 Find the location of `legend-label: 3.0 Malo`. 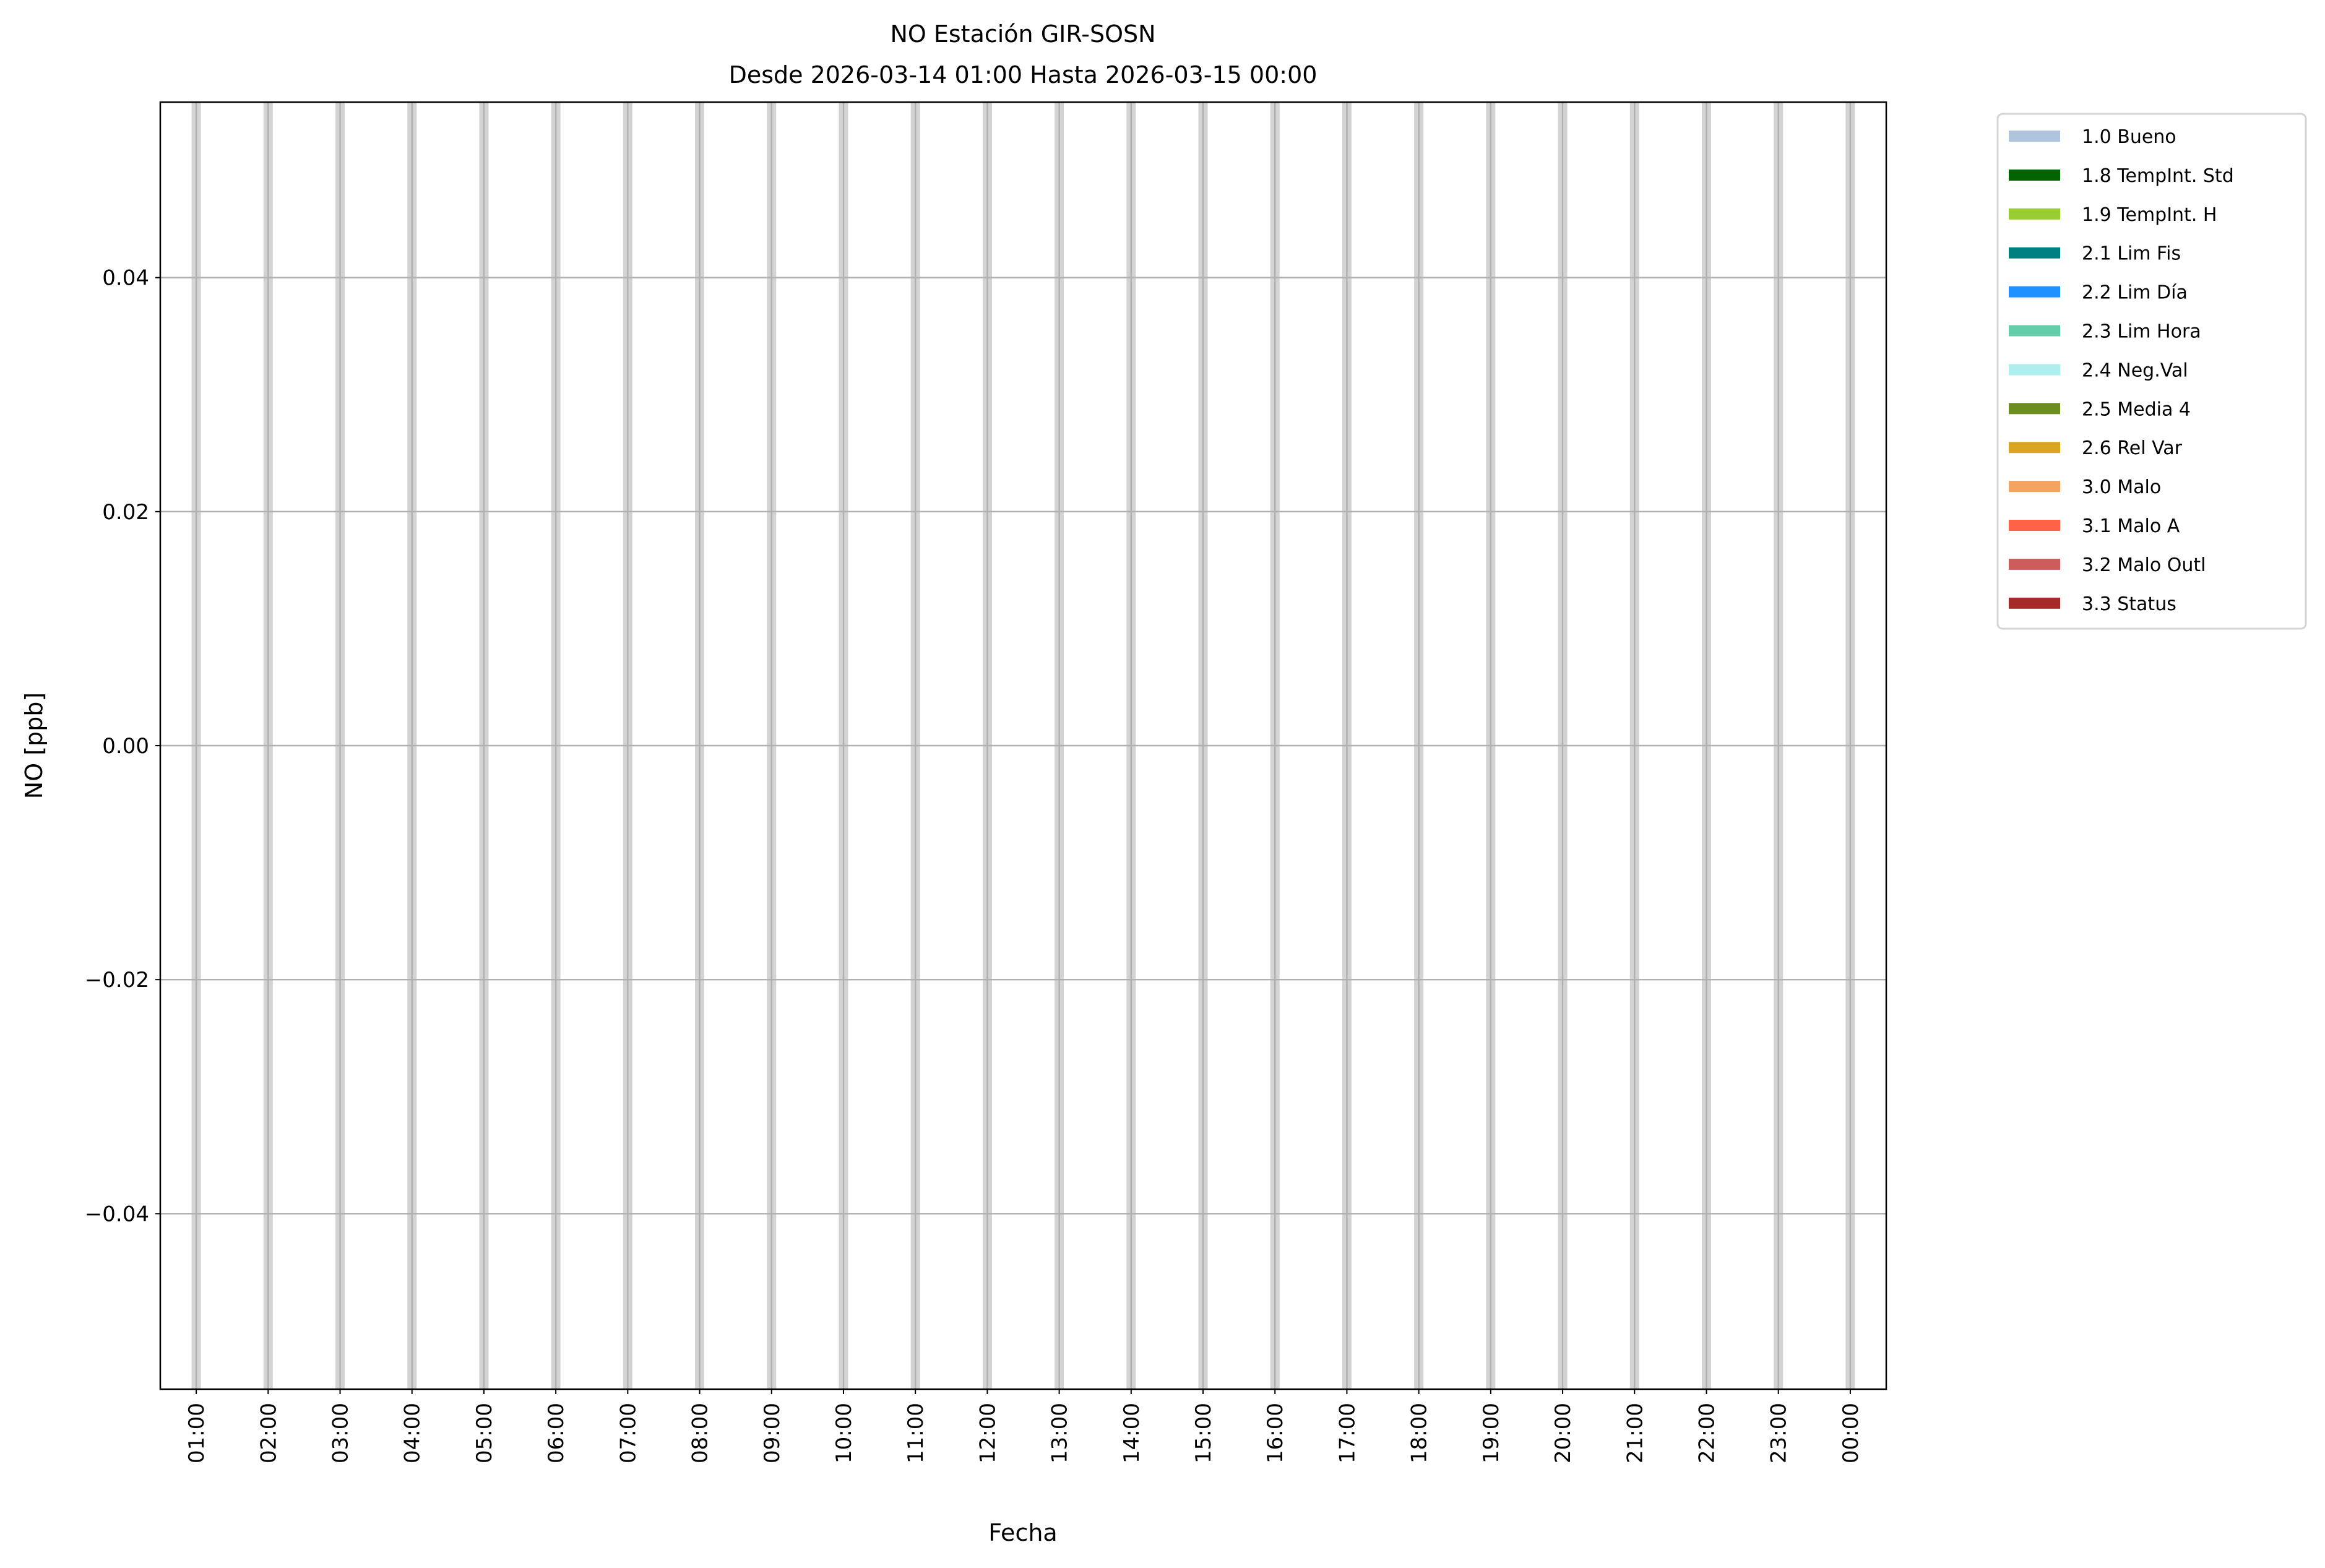

legend-label: 3.0 Malo is located at coordinates (2121, 487).